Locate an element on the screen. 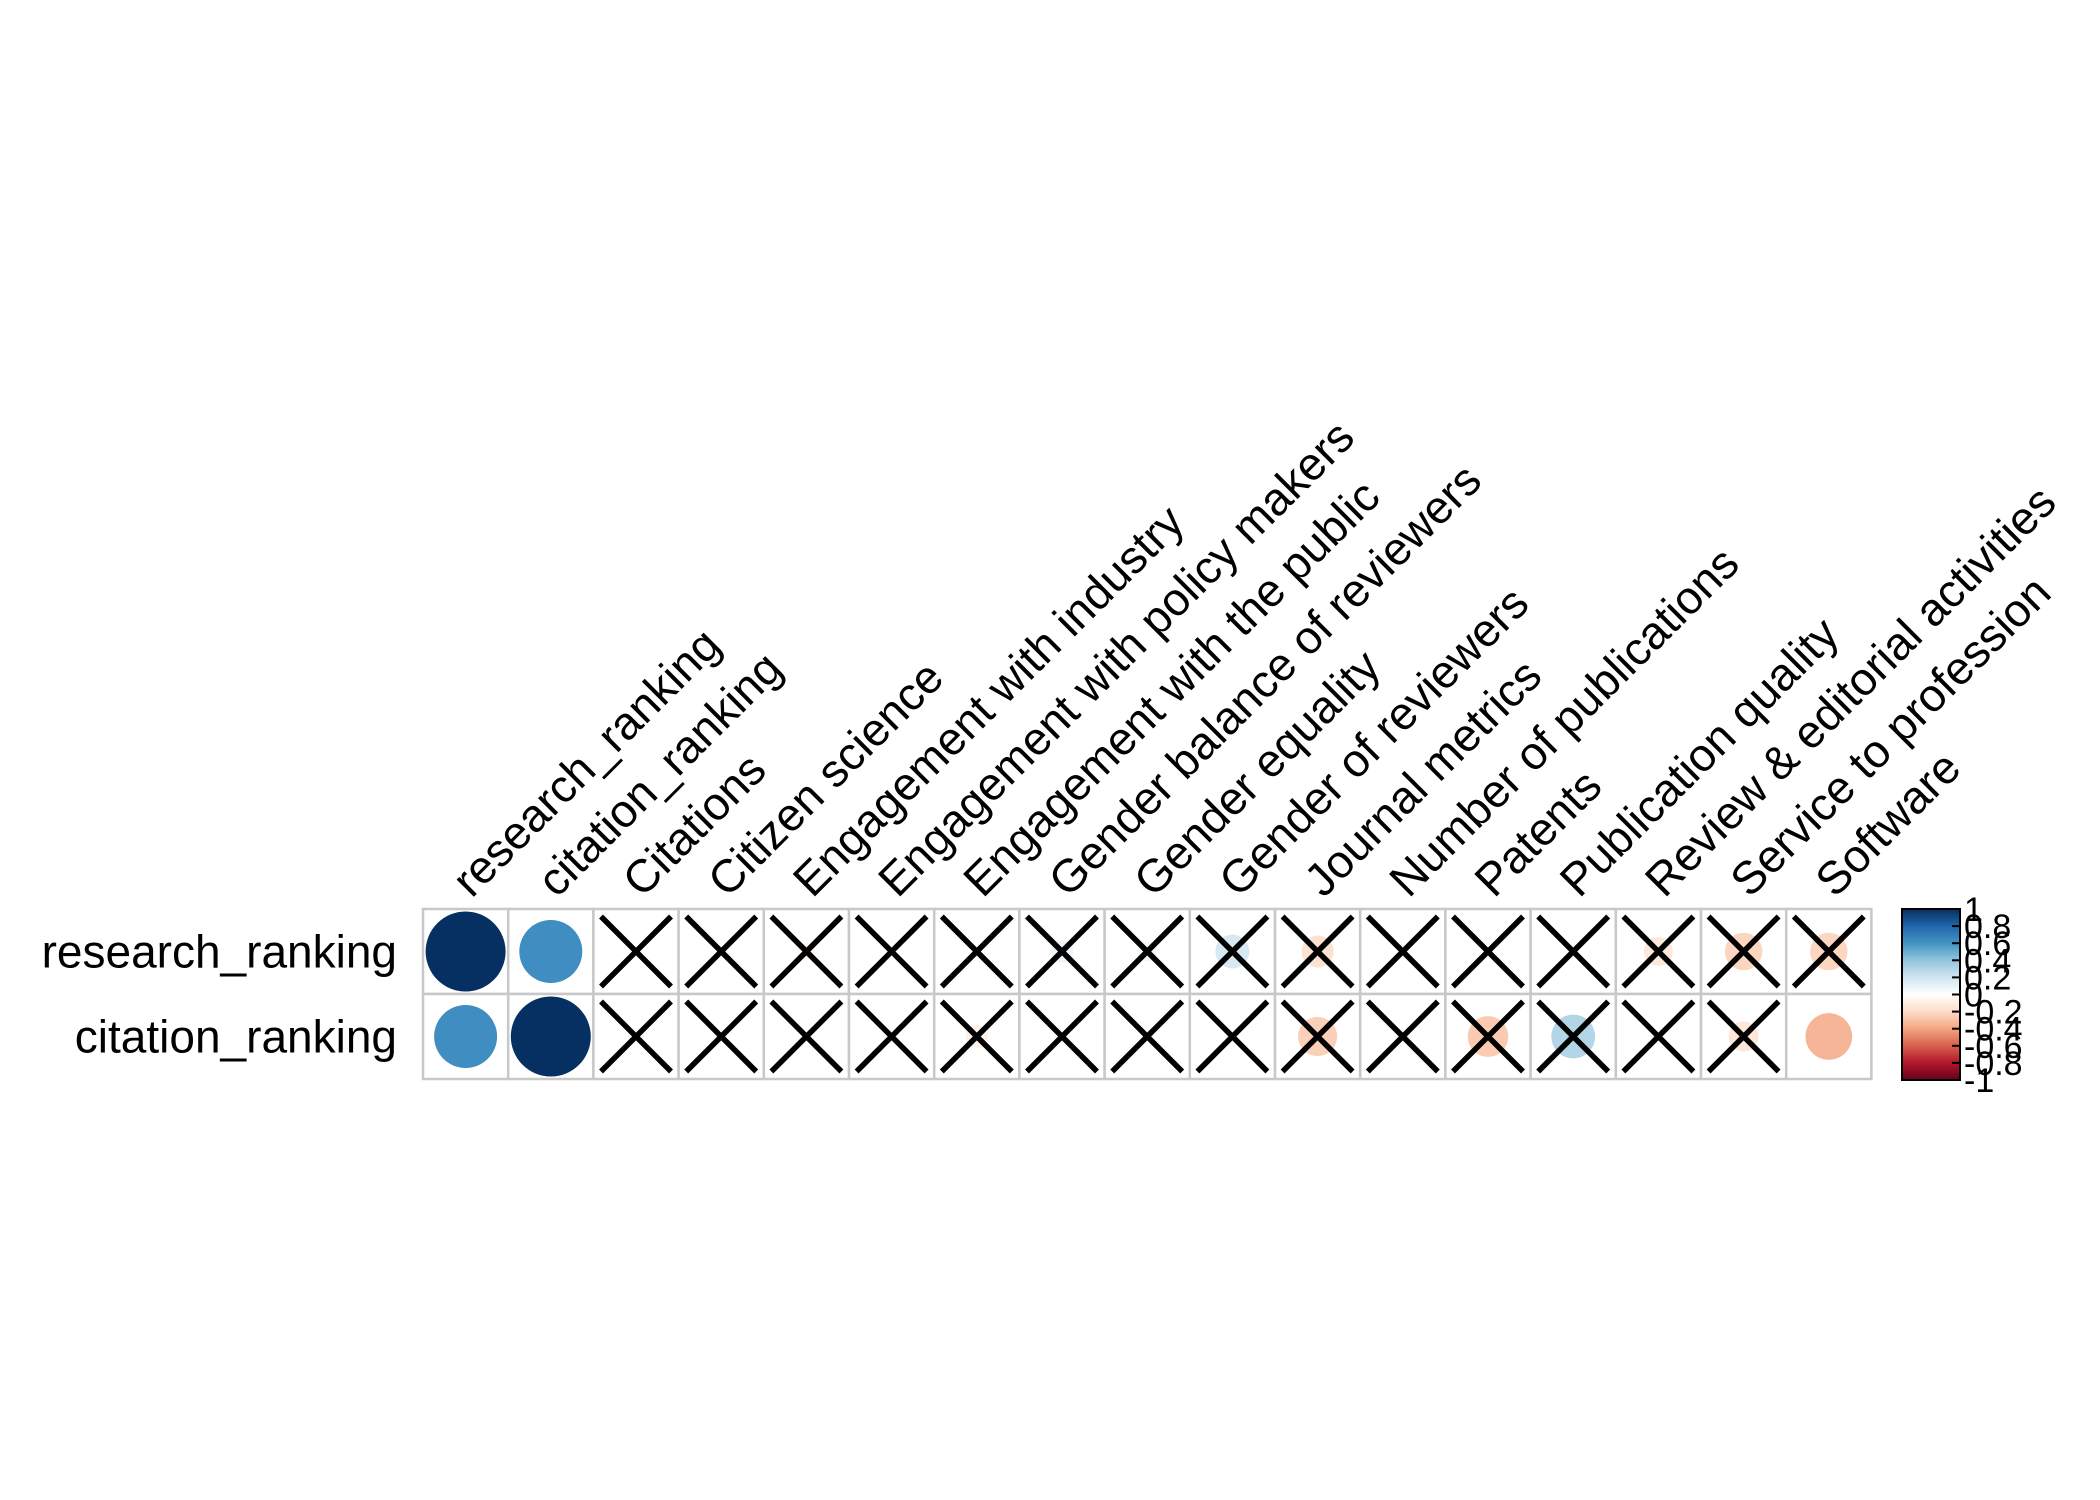 This screenshot has height=1500, width=2100. correlation-grid is located at coordinates (1147, 994).